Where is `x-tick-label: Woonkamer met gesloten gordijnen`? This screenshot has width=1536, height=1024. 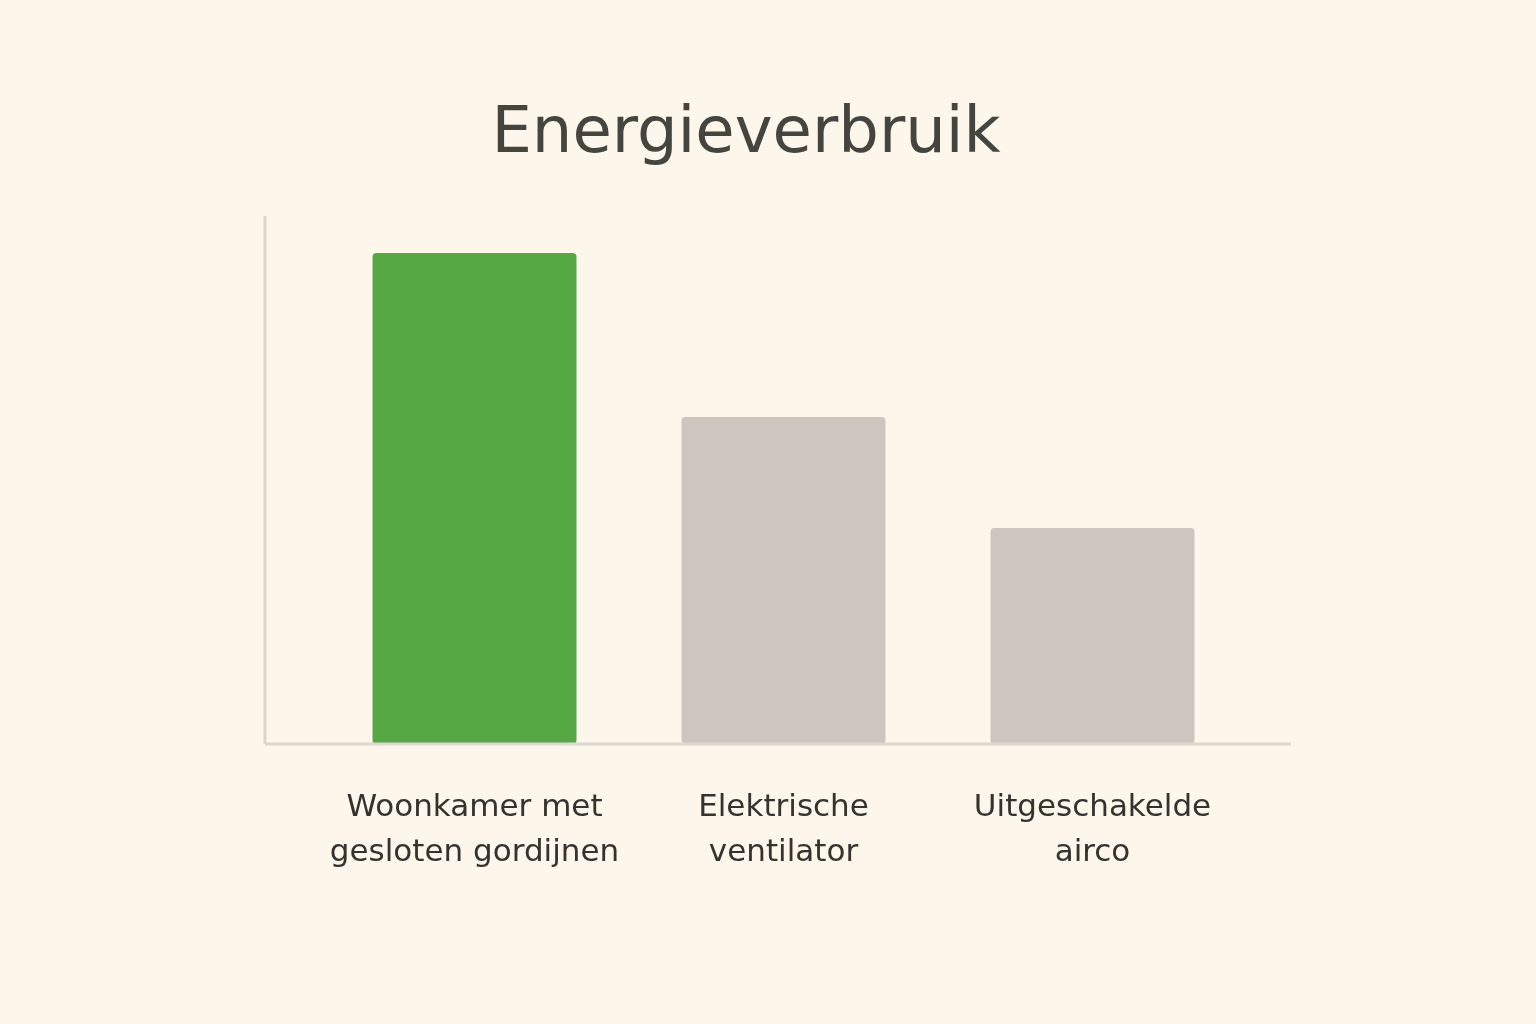 x-tick-label: Woonkamer met gesloten gordijnen is located at coordinates (474, 827).